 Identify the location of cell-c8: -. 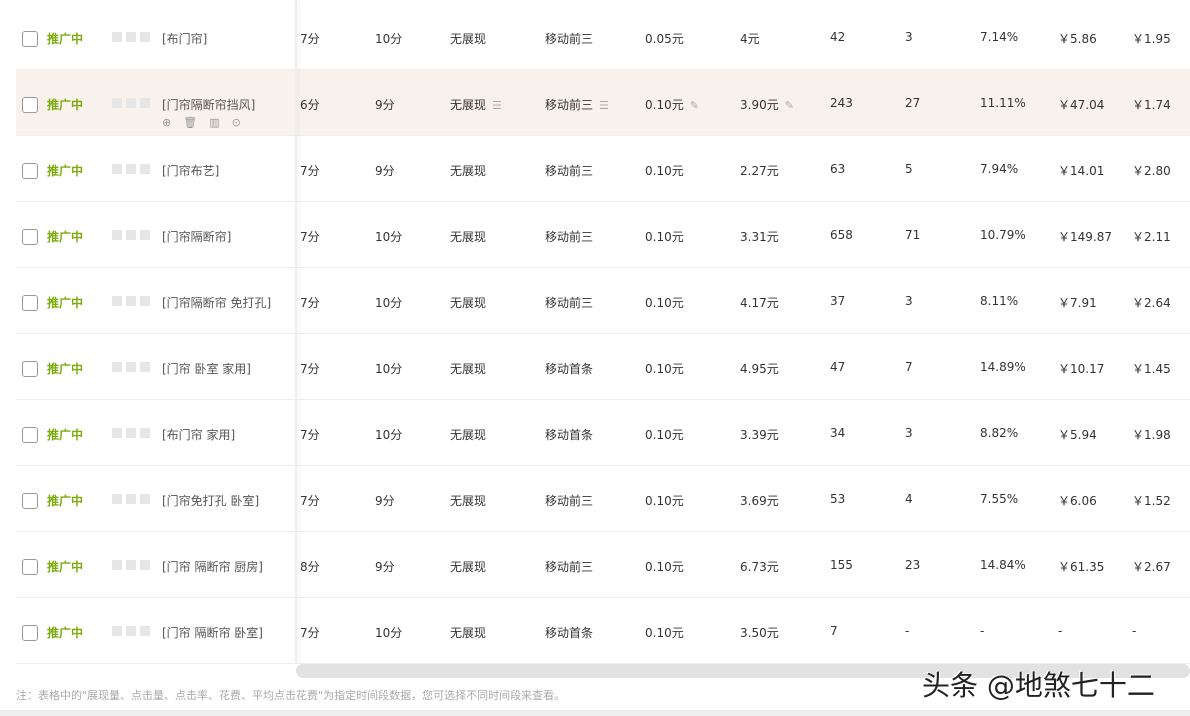
(907, 631).